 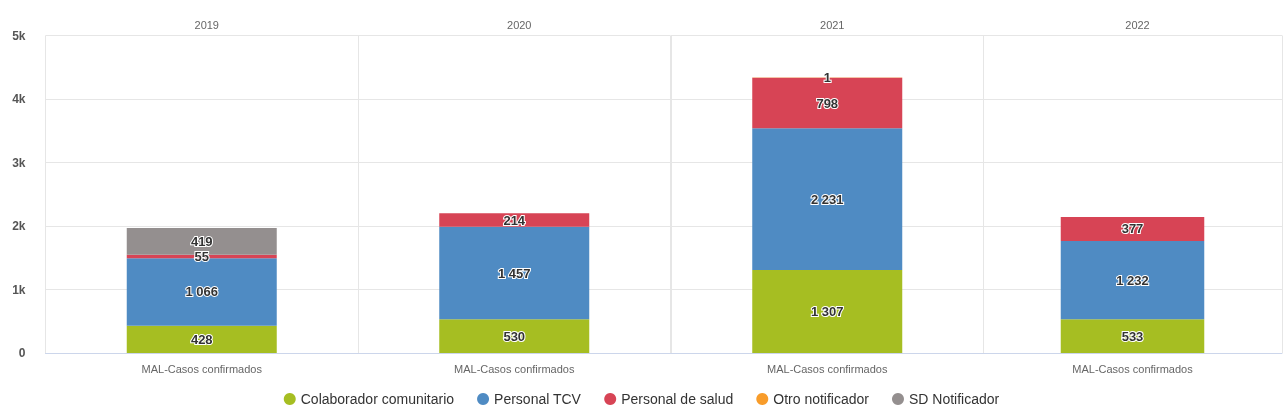 I want to click on y-tick-label: 3k, so click(x=19, y=162).